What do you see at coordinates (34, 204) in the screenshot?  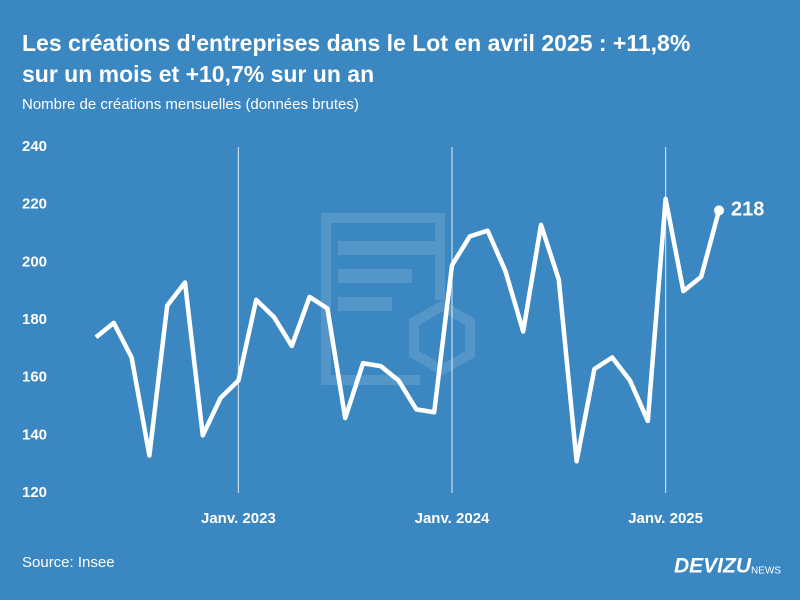 I see `y-tick-label: 220` at bounding box center [34, 204].